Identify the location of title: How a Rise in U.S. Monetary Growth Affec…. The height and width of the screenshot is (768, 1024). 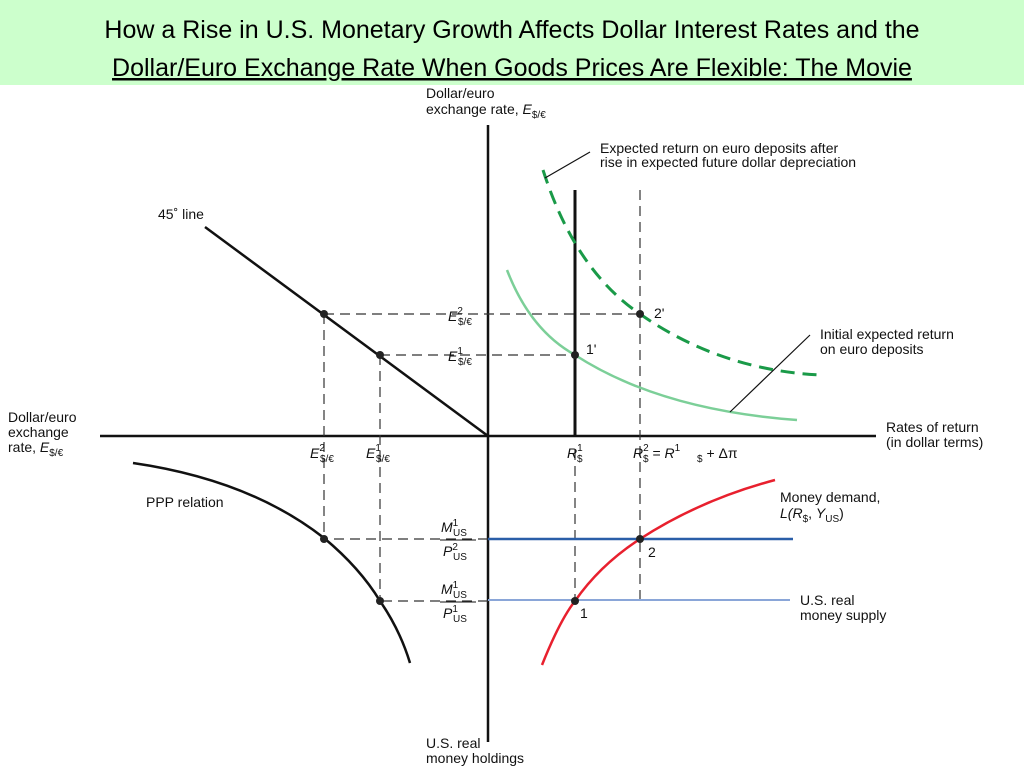
(511, 30).